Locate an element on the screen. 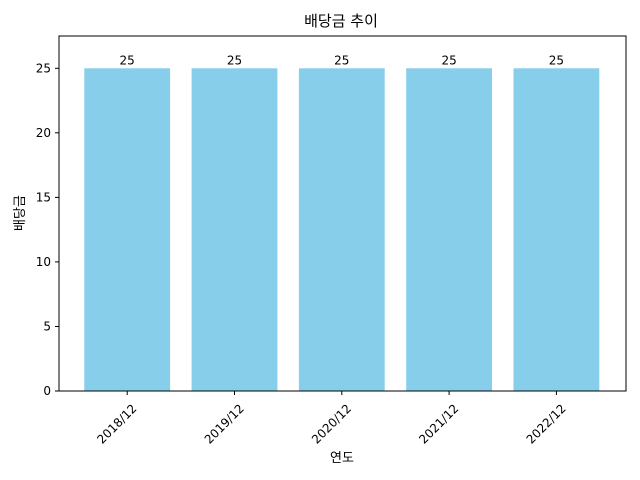 Image resolution: width=640 pixels, height=480 pixels. x-axis: 2018/12 2019/12 2020/12 2021/12 2022/12 is located at coordinates (331, 419).